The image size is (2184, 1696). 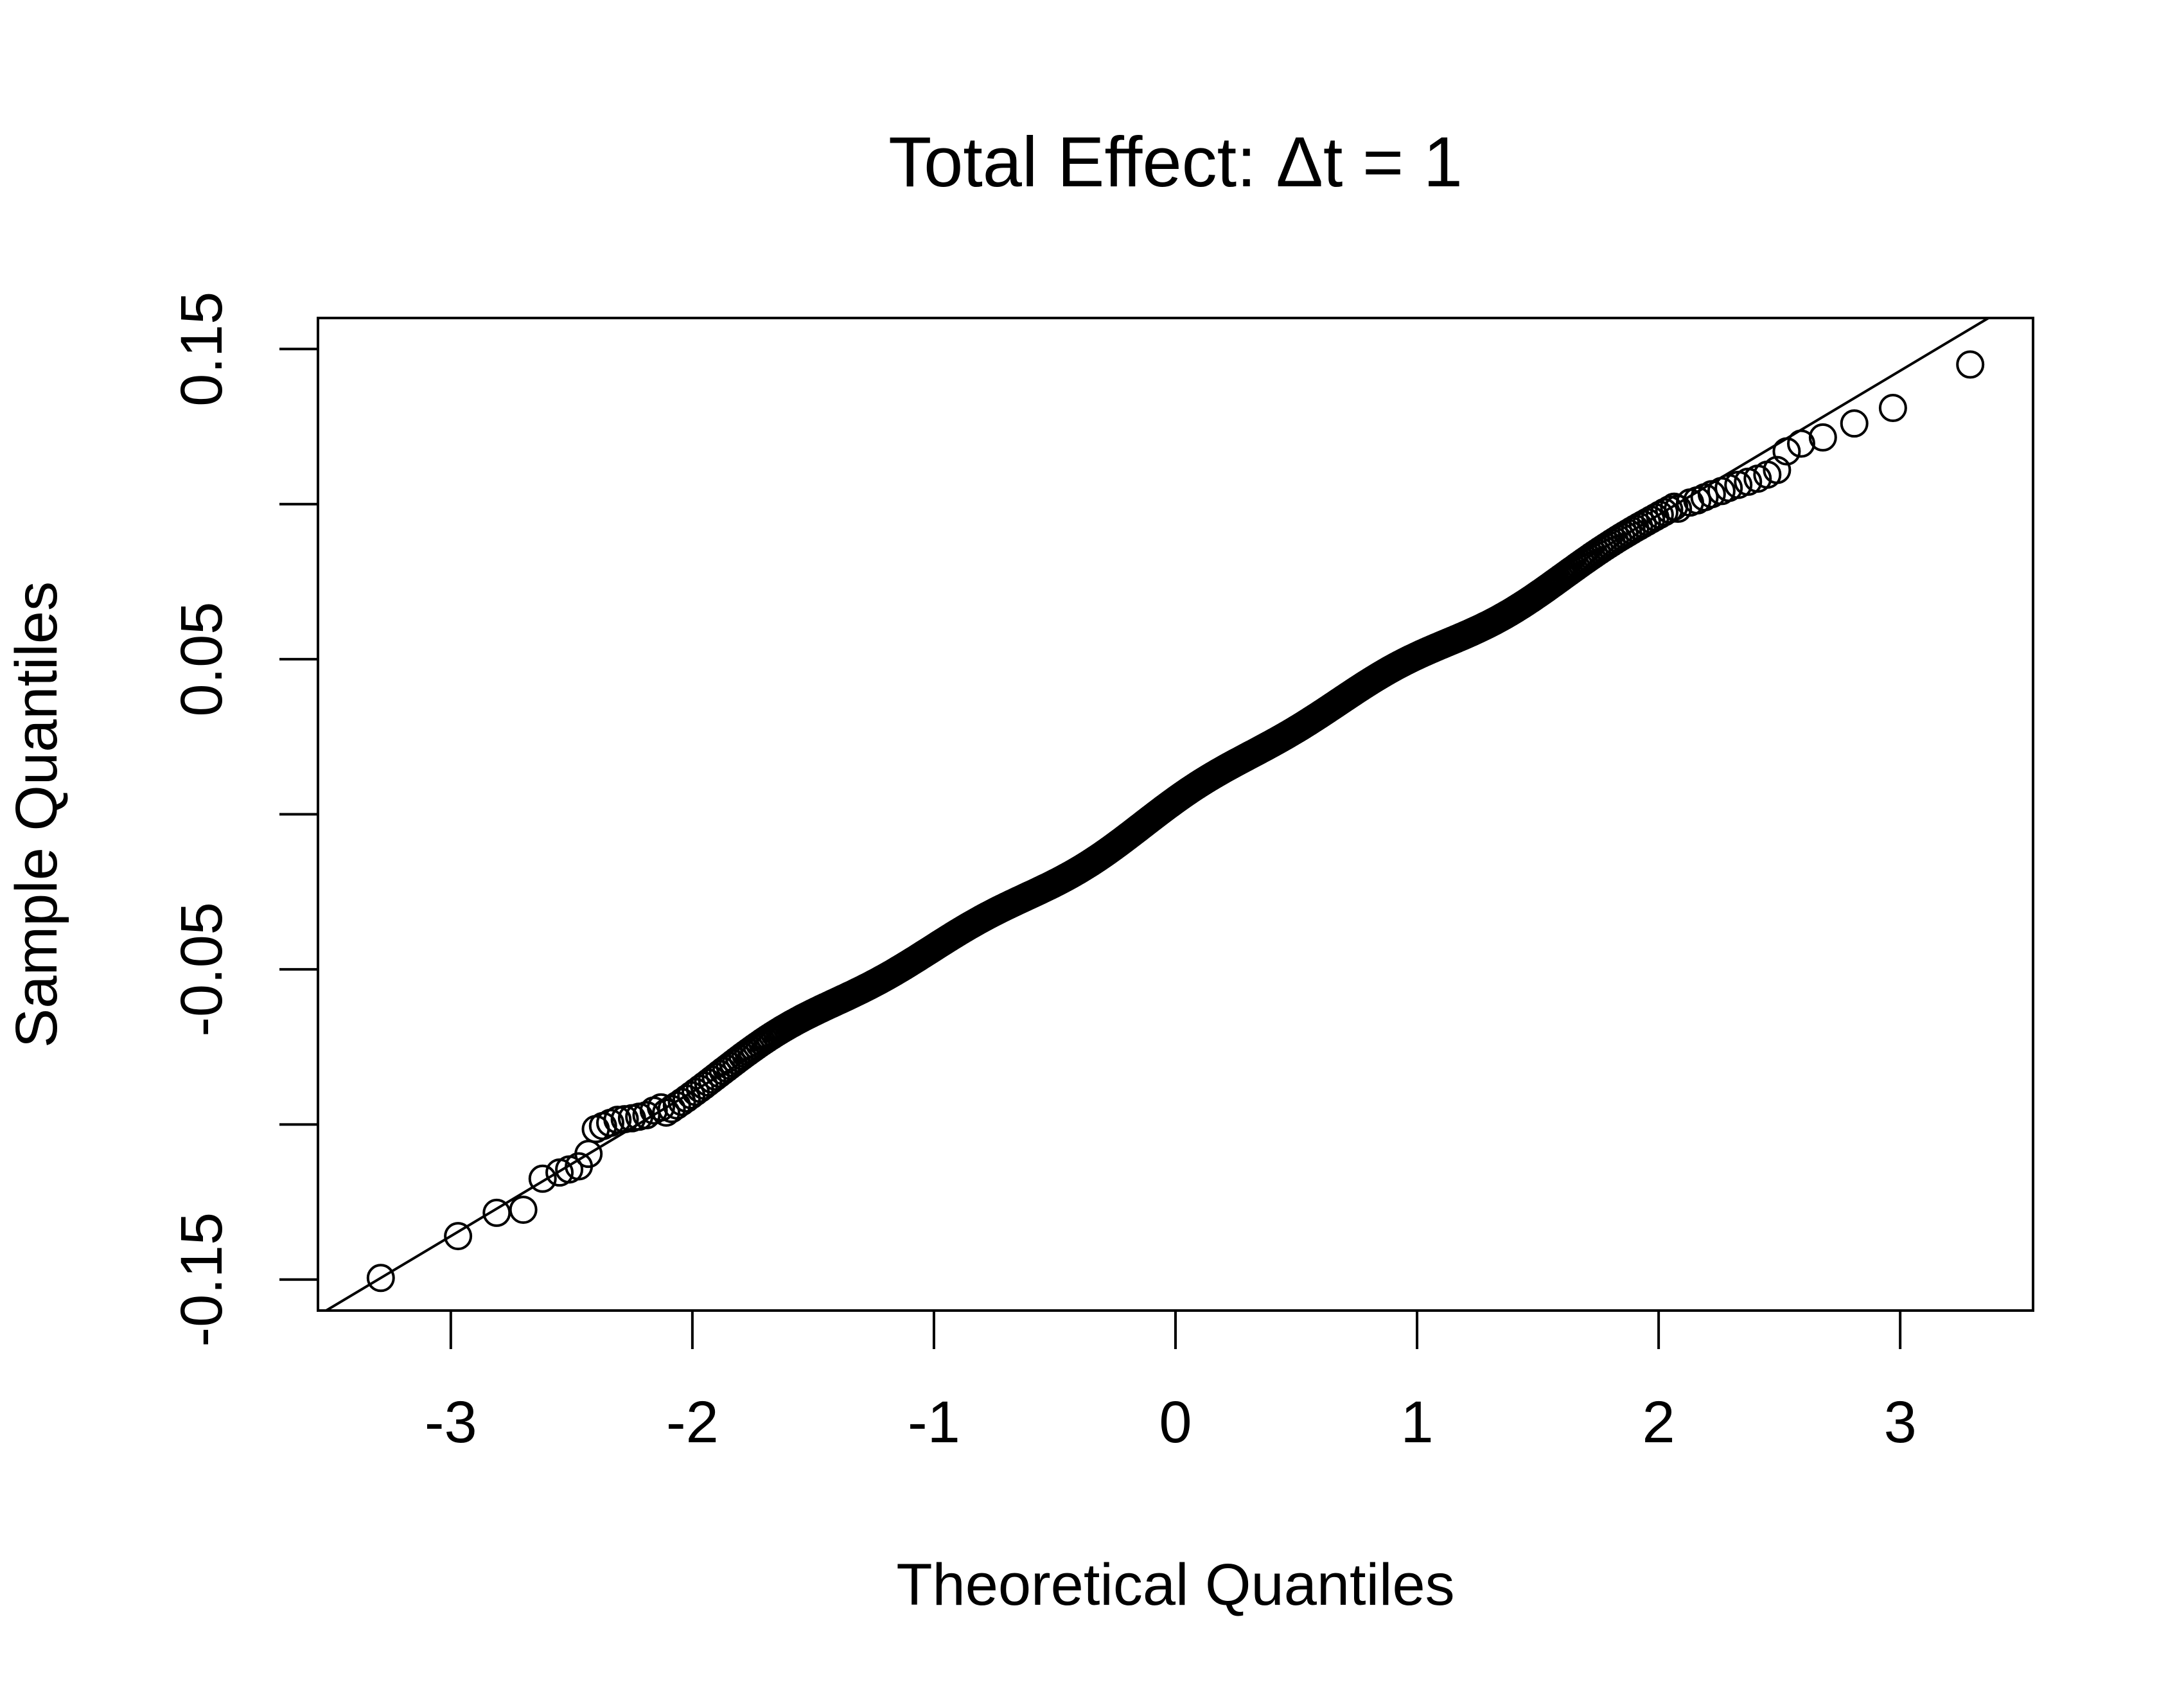 I want to click on x-tick-label: 0, so click(x=1175, y=1423).